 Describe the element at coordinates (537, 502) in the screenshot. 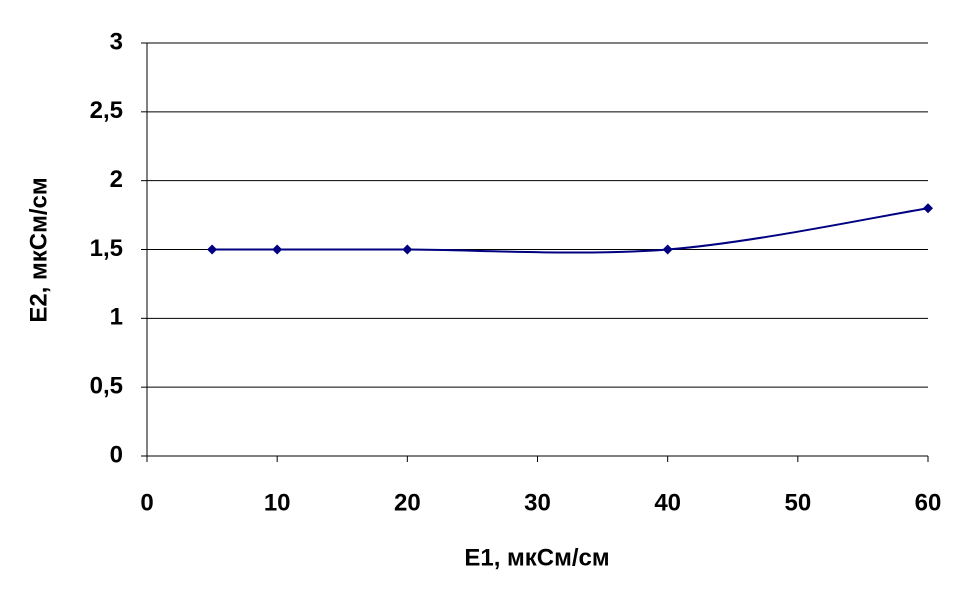

I see `x-tick-label: 30` at that location.